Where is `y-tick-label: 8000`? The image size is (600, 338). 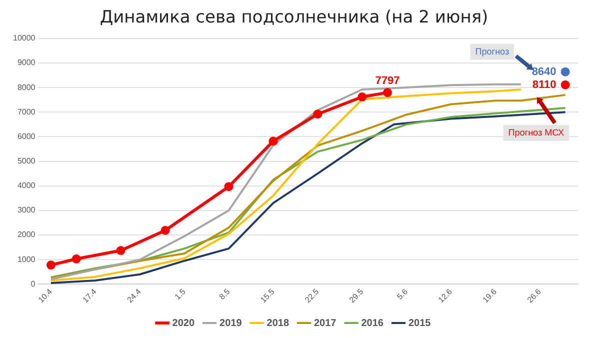 y-tick-label: 8000 is located at coordinates (26, 87).